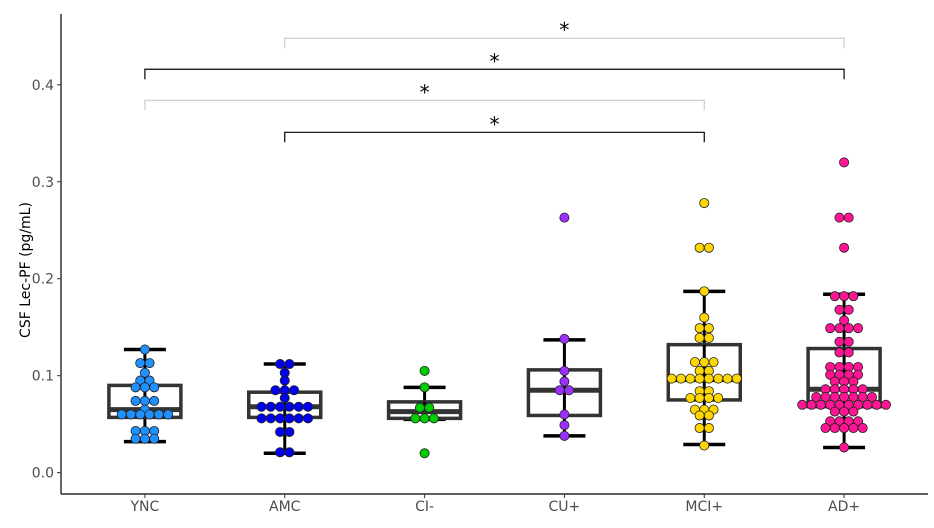  What do you see at coordinates (43, 183) in the screenshot?
I see `y-tick-label: 0.3` at bounding box center [43, 183].